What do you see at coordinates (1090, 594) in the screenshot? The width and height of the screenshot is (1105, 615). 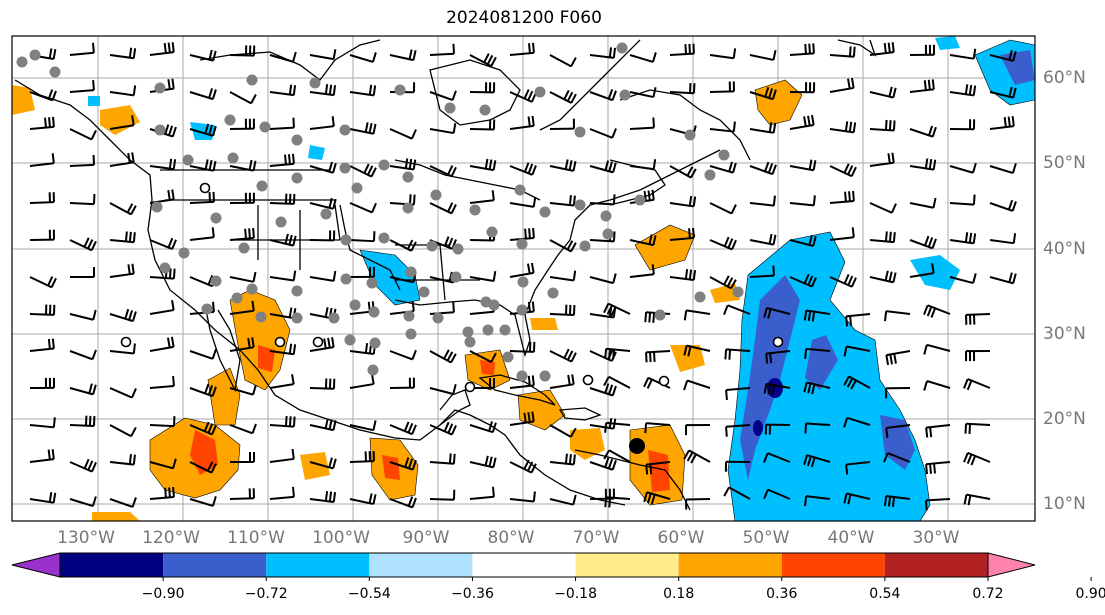 I see `colorbar-tick-label: 0.90` at bounding box center [1090, 594].